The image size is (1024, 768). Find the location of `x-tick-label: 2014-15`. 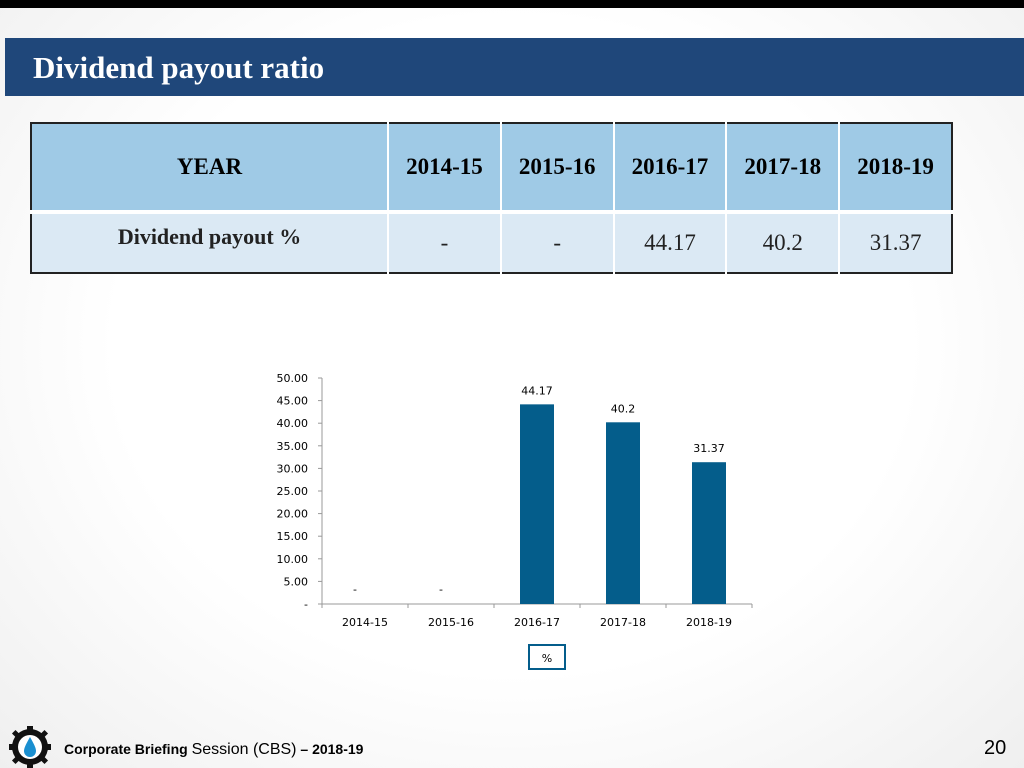

x-tick-label: 2014-15 is located at coordinates (365, 622).